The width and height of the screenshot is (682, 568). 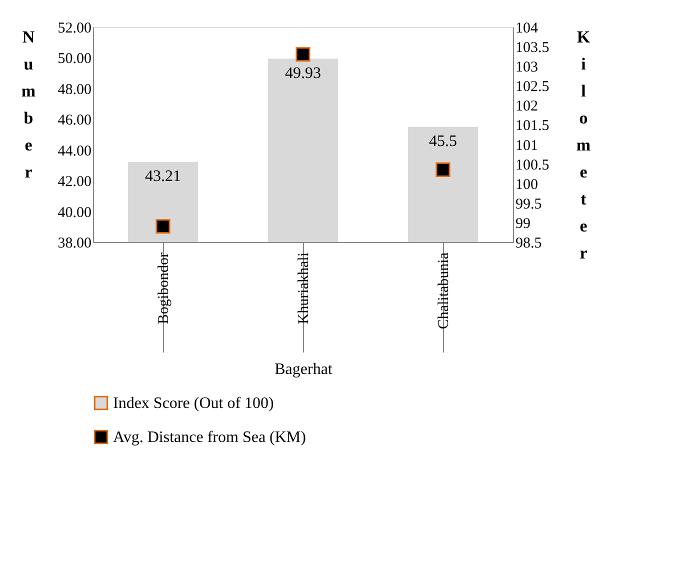 I want to click on y-axis-title: Number, so click(x=28, y=105).